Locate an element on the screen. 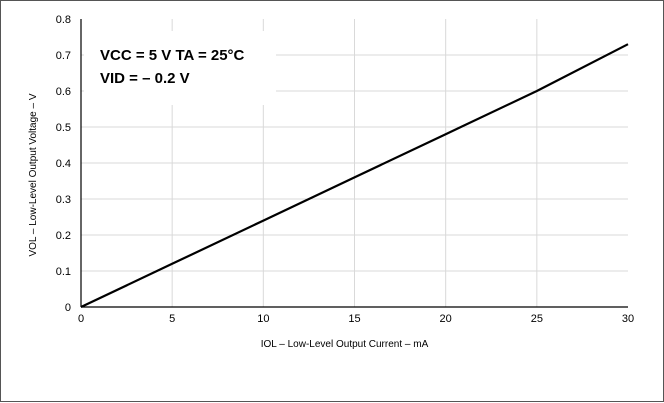 This screenshot has width=664, height=403. y-axis-label: VOL – Low-Level Output Voltage – V is located at coordinates (33, 174).